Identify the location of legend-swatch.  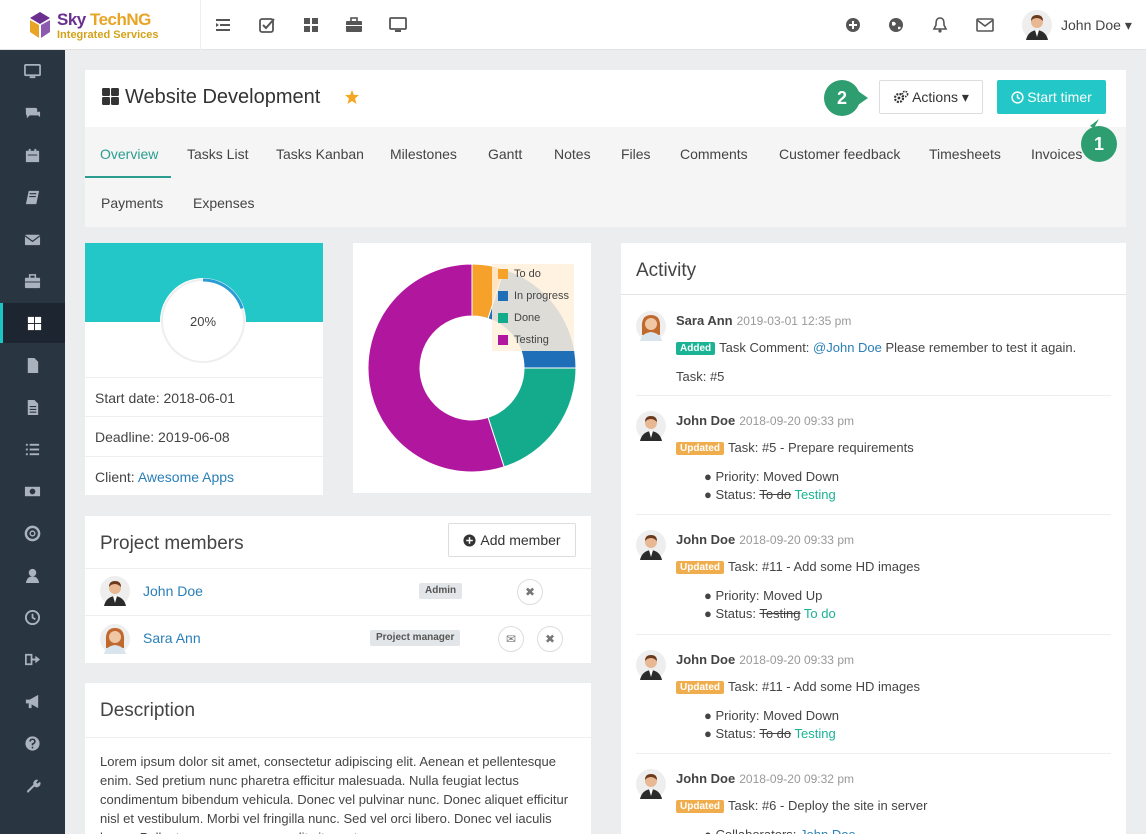
(503, 318).